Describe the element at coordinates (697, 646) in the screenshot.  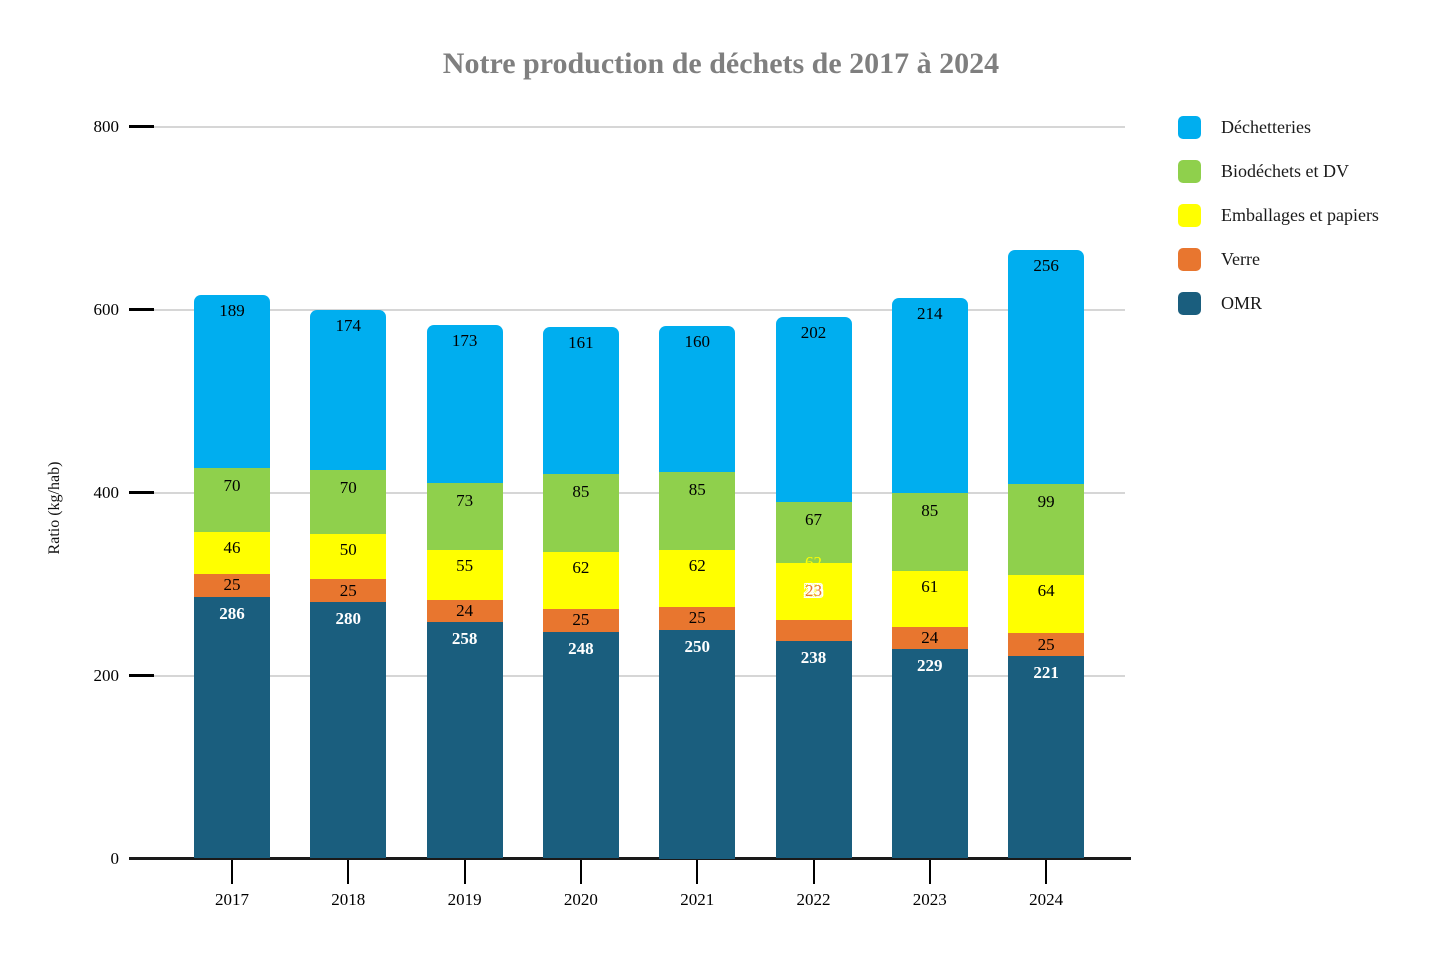
I see `bar-label-omr-2021: 250` at that location.